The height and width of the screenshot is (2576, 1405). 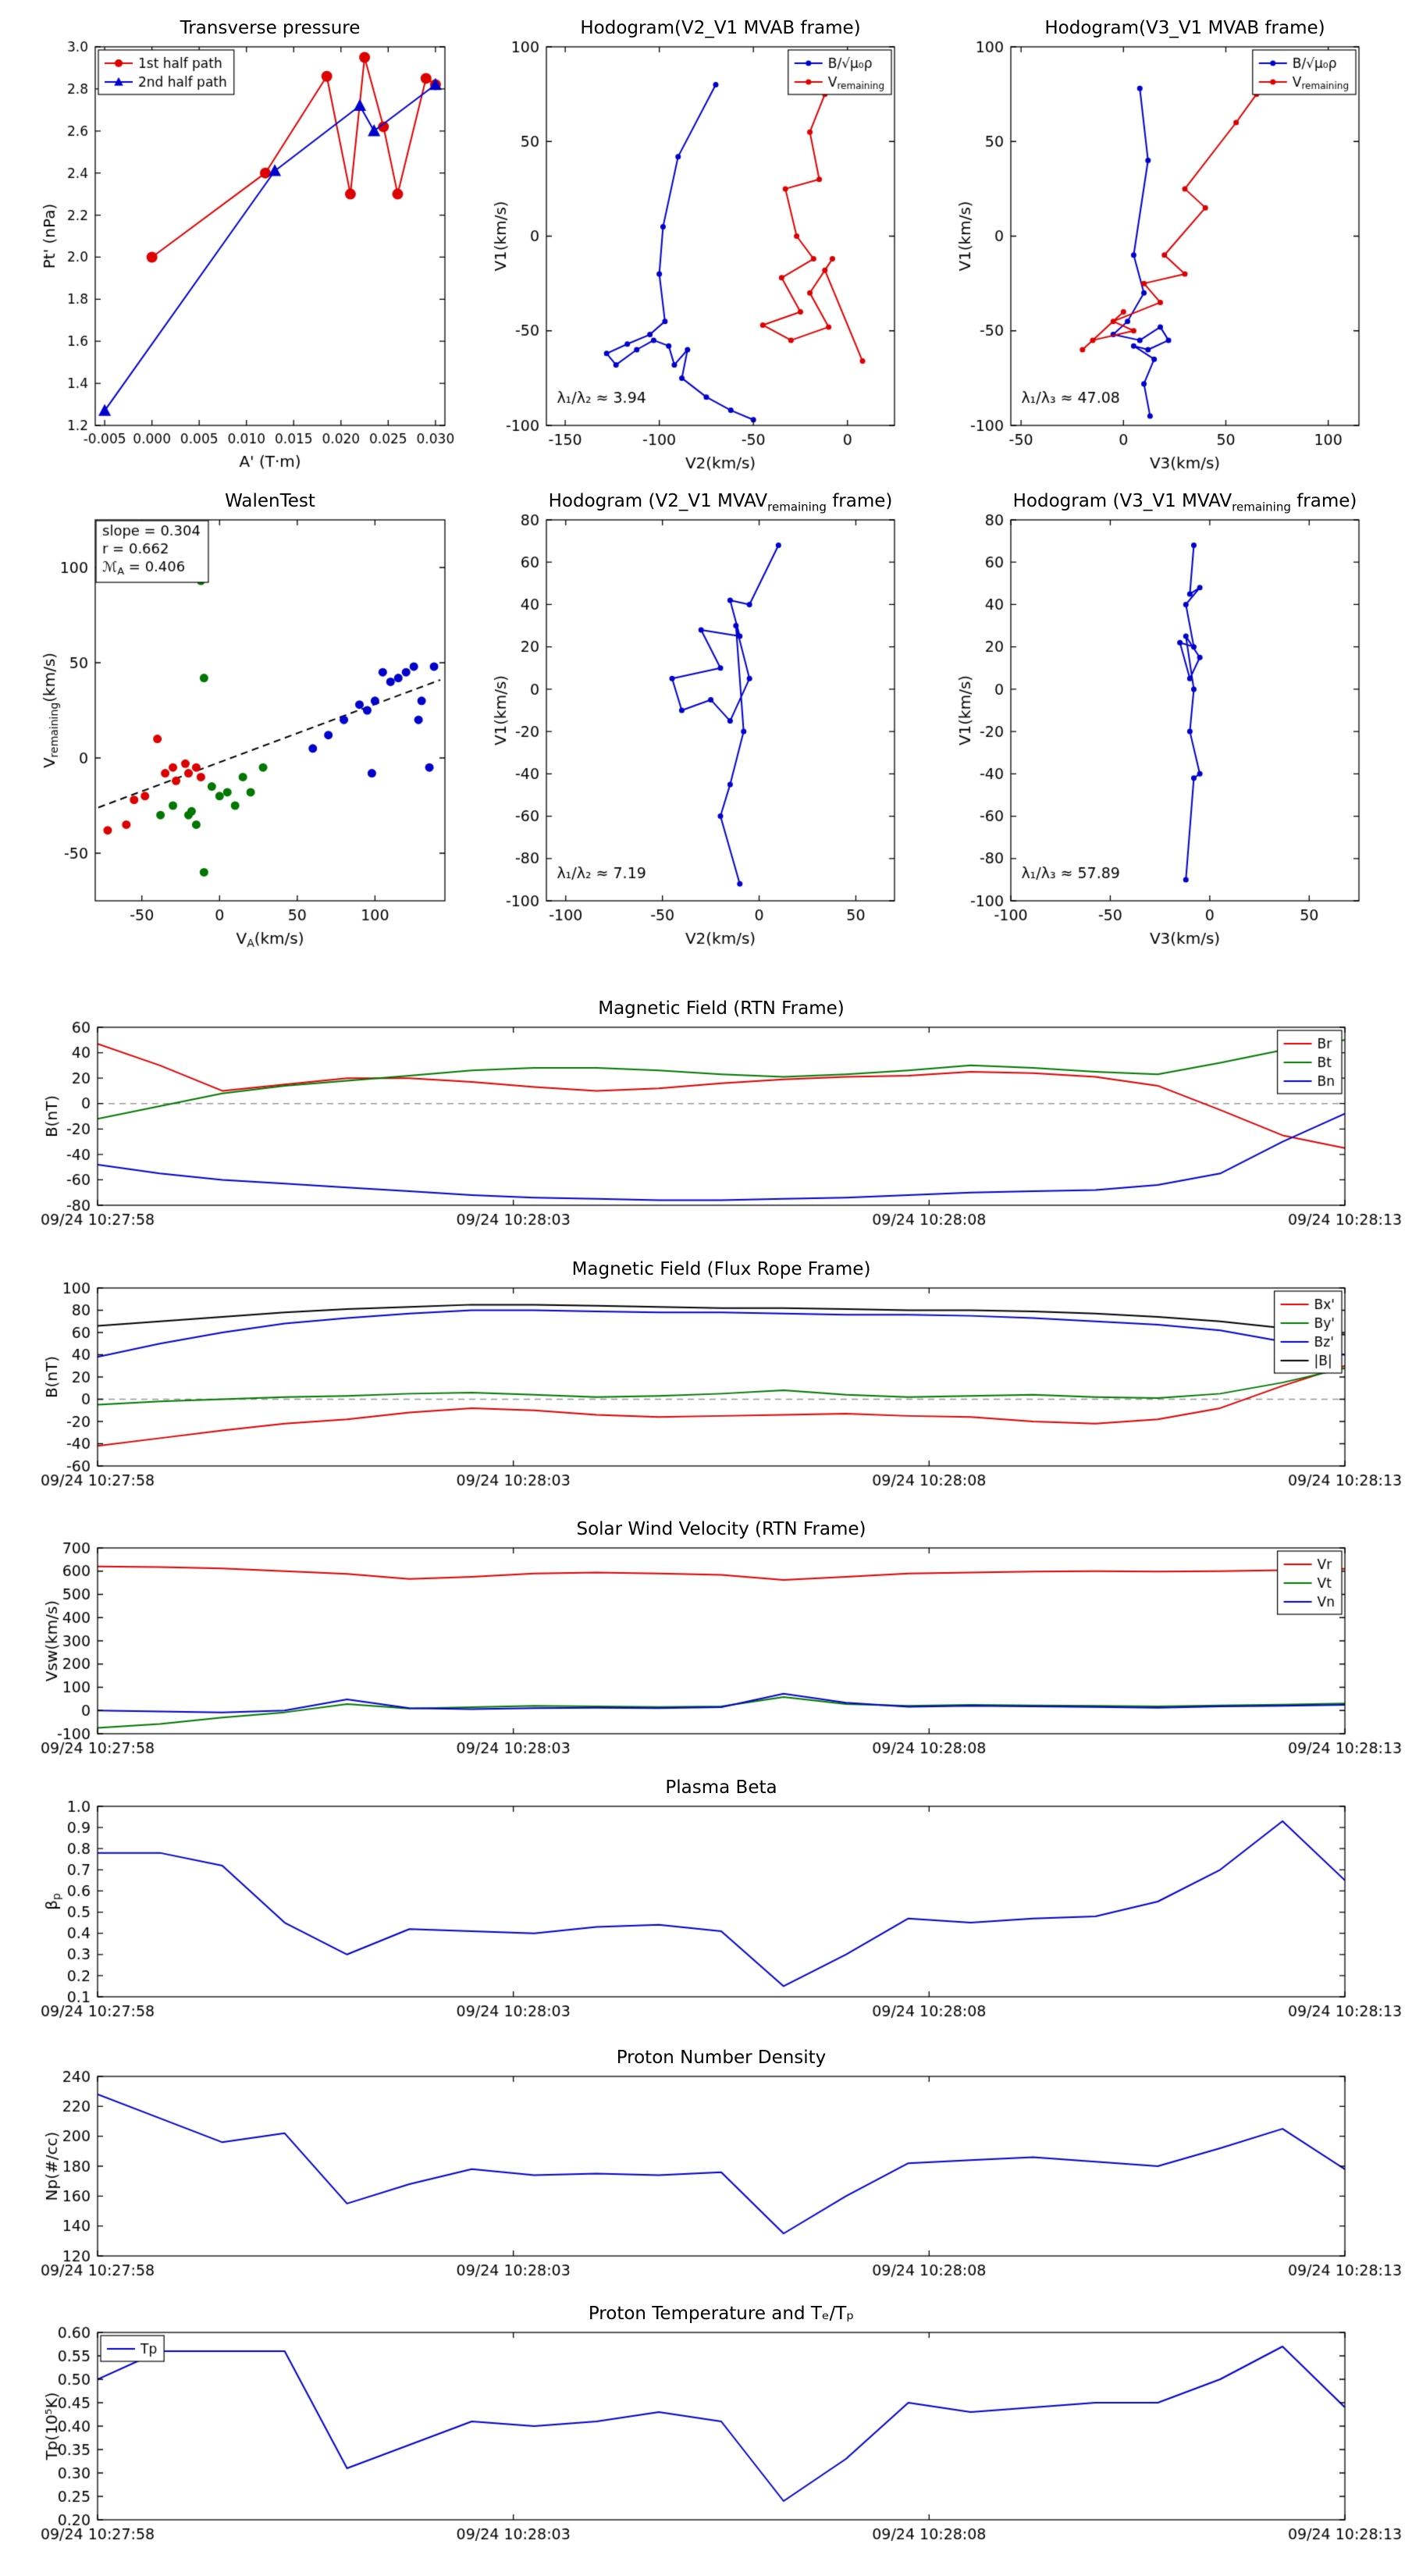 What do you see at coordinates (270, 28) in the screenshot?
I see `chart-title: Transverse pressure` at bounding box center [270, 28].